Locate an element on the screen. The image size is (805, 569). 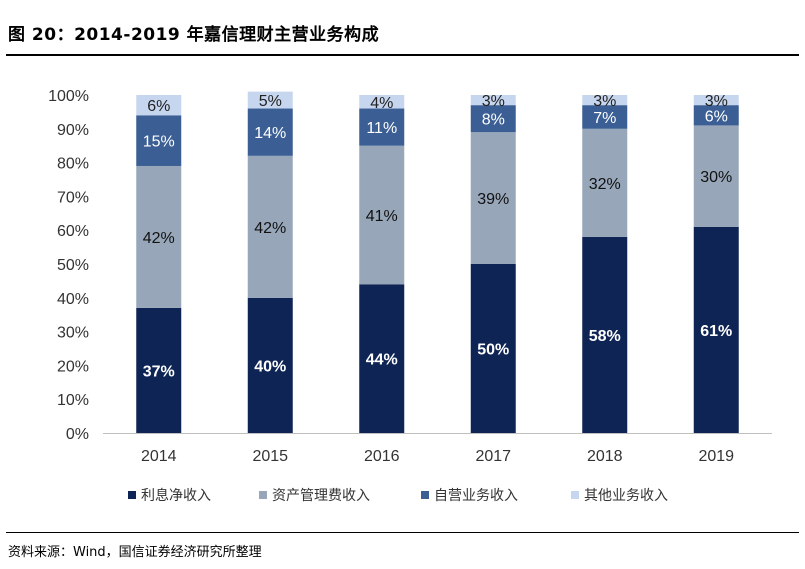
data-label: 40% is located at coordinates (270, 366).